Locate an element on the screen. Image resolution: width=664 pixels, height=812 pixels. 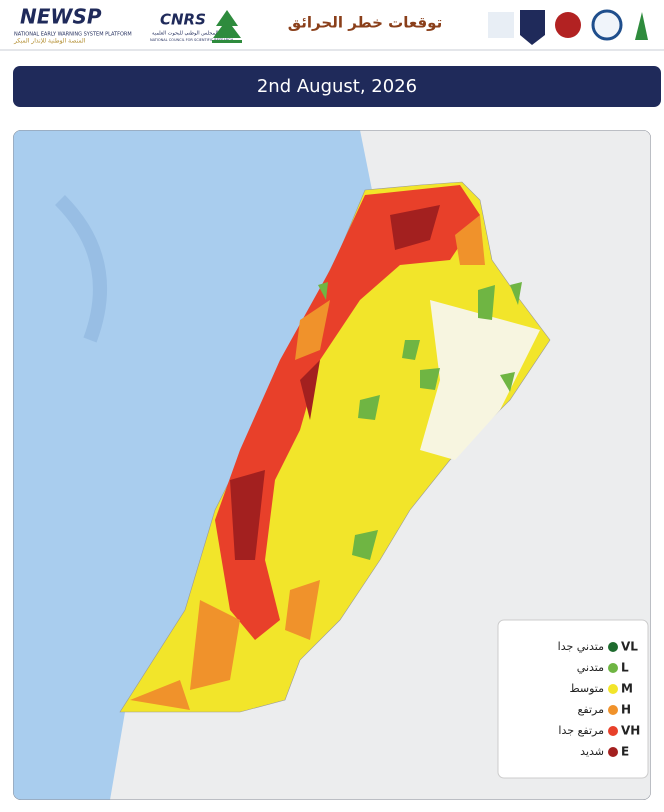
legend-code: VL is located at coordinates (629, 647).